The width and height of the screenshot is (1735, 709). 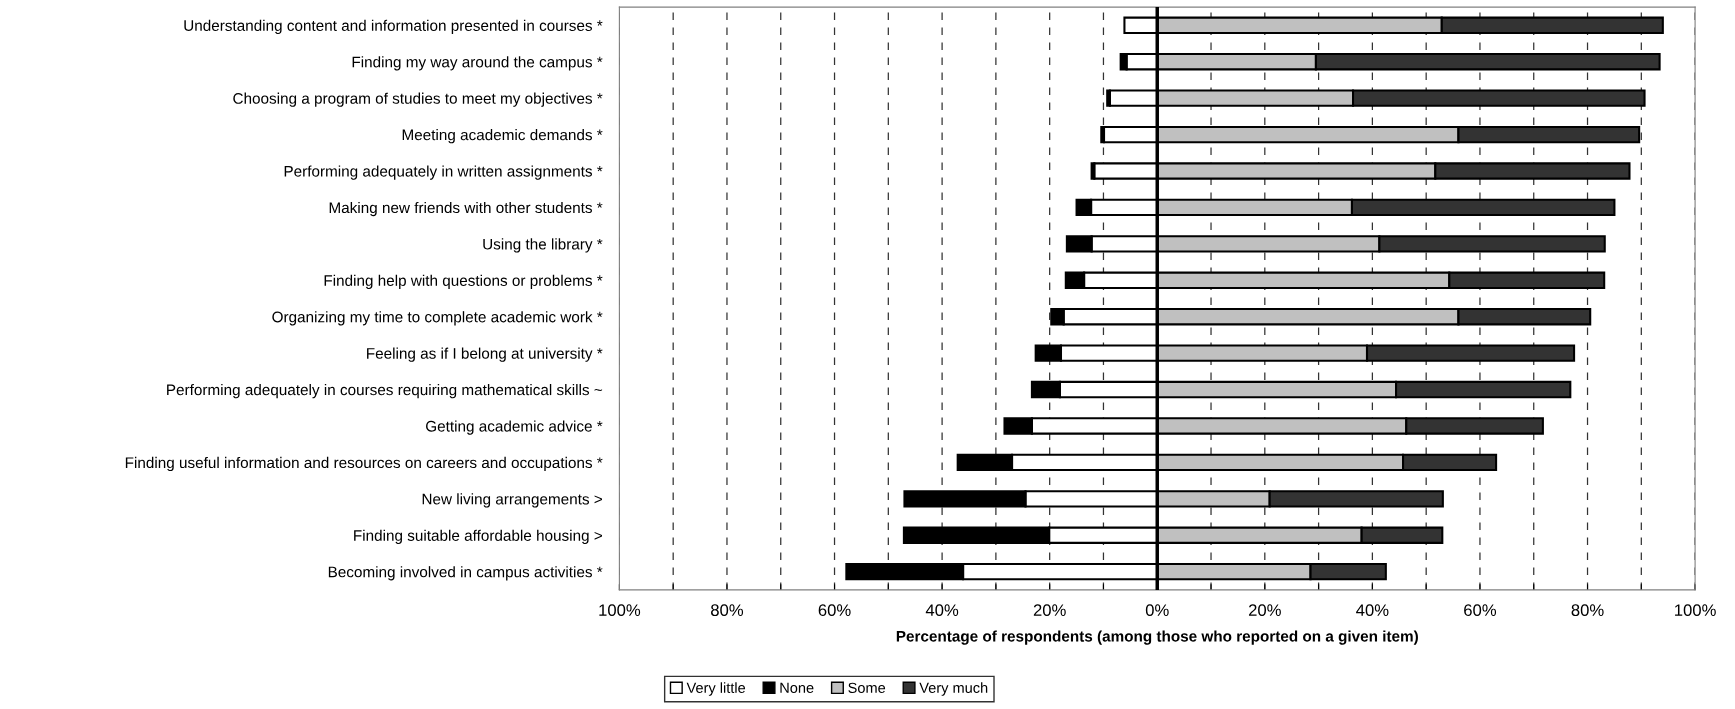 I want to click on y-tick-label: Making new friends with other students *, so click(x=466, y=209).